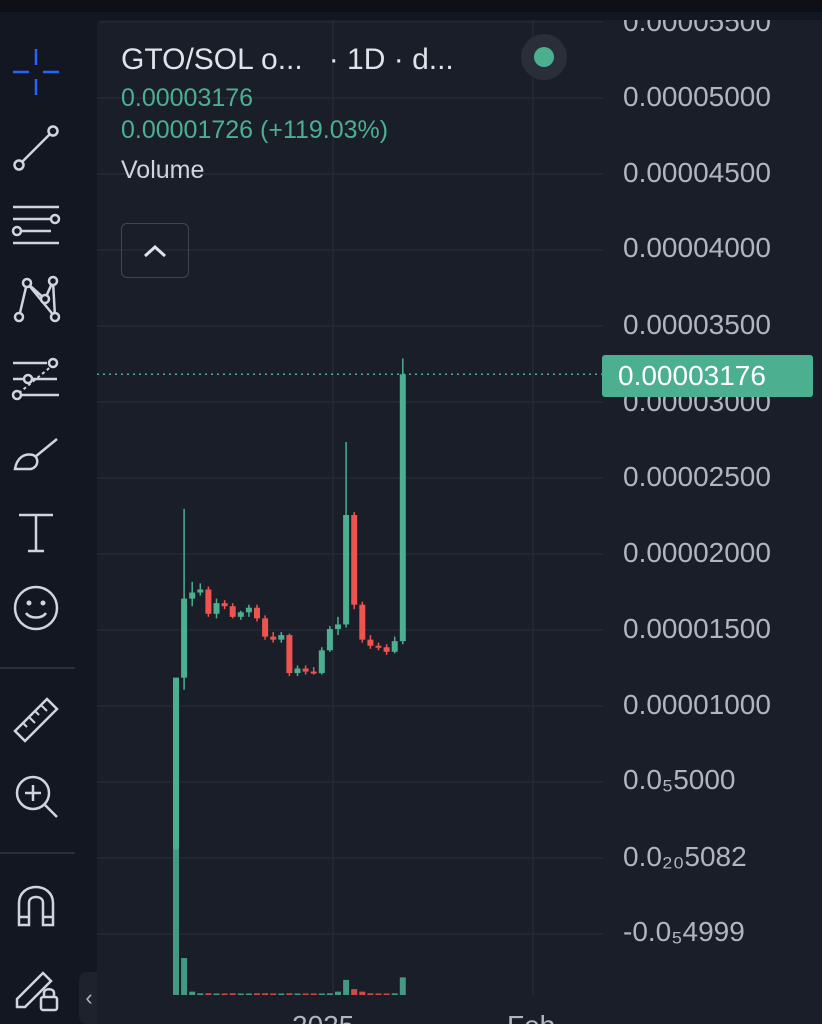  I want to click on zoom-in-icon, so click(36, 796).